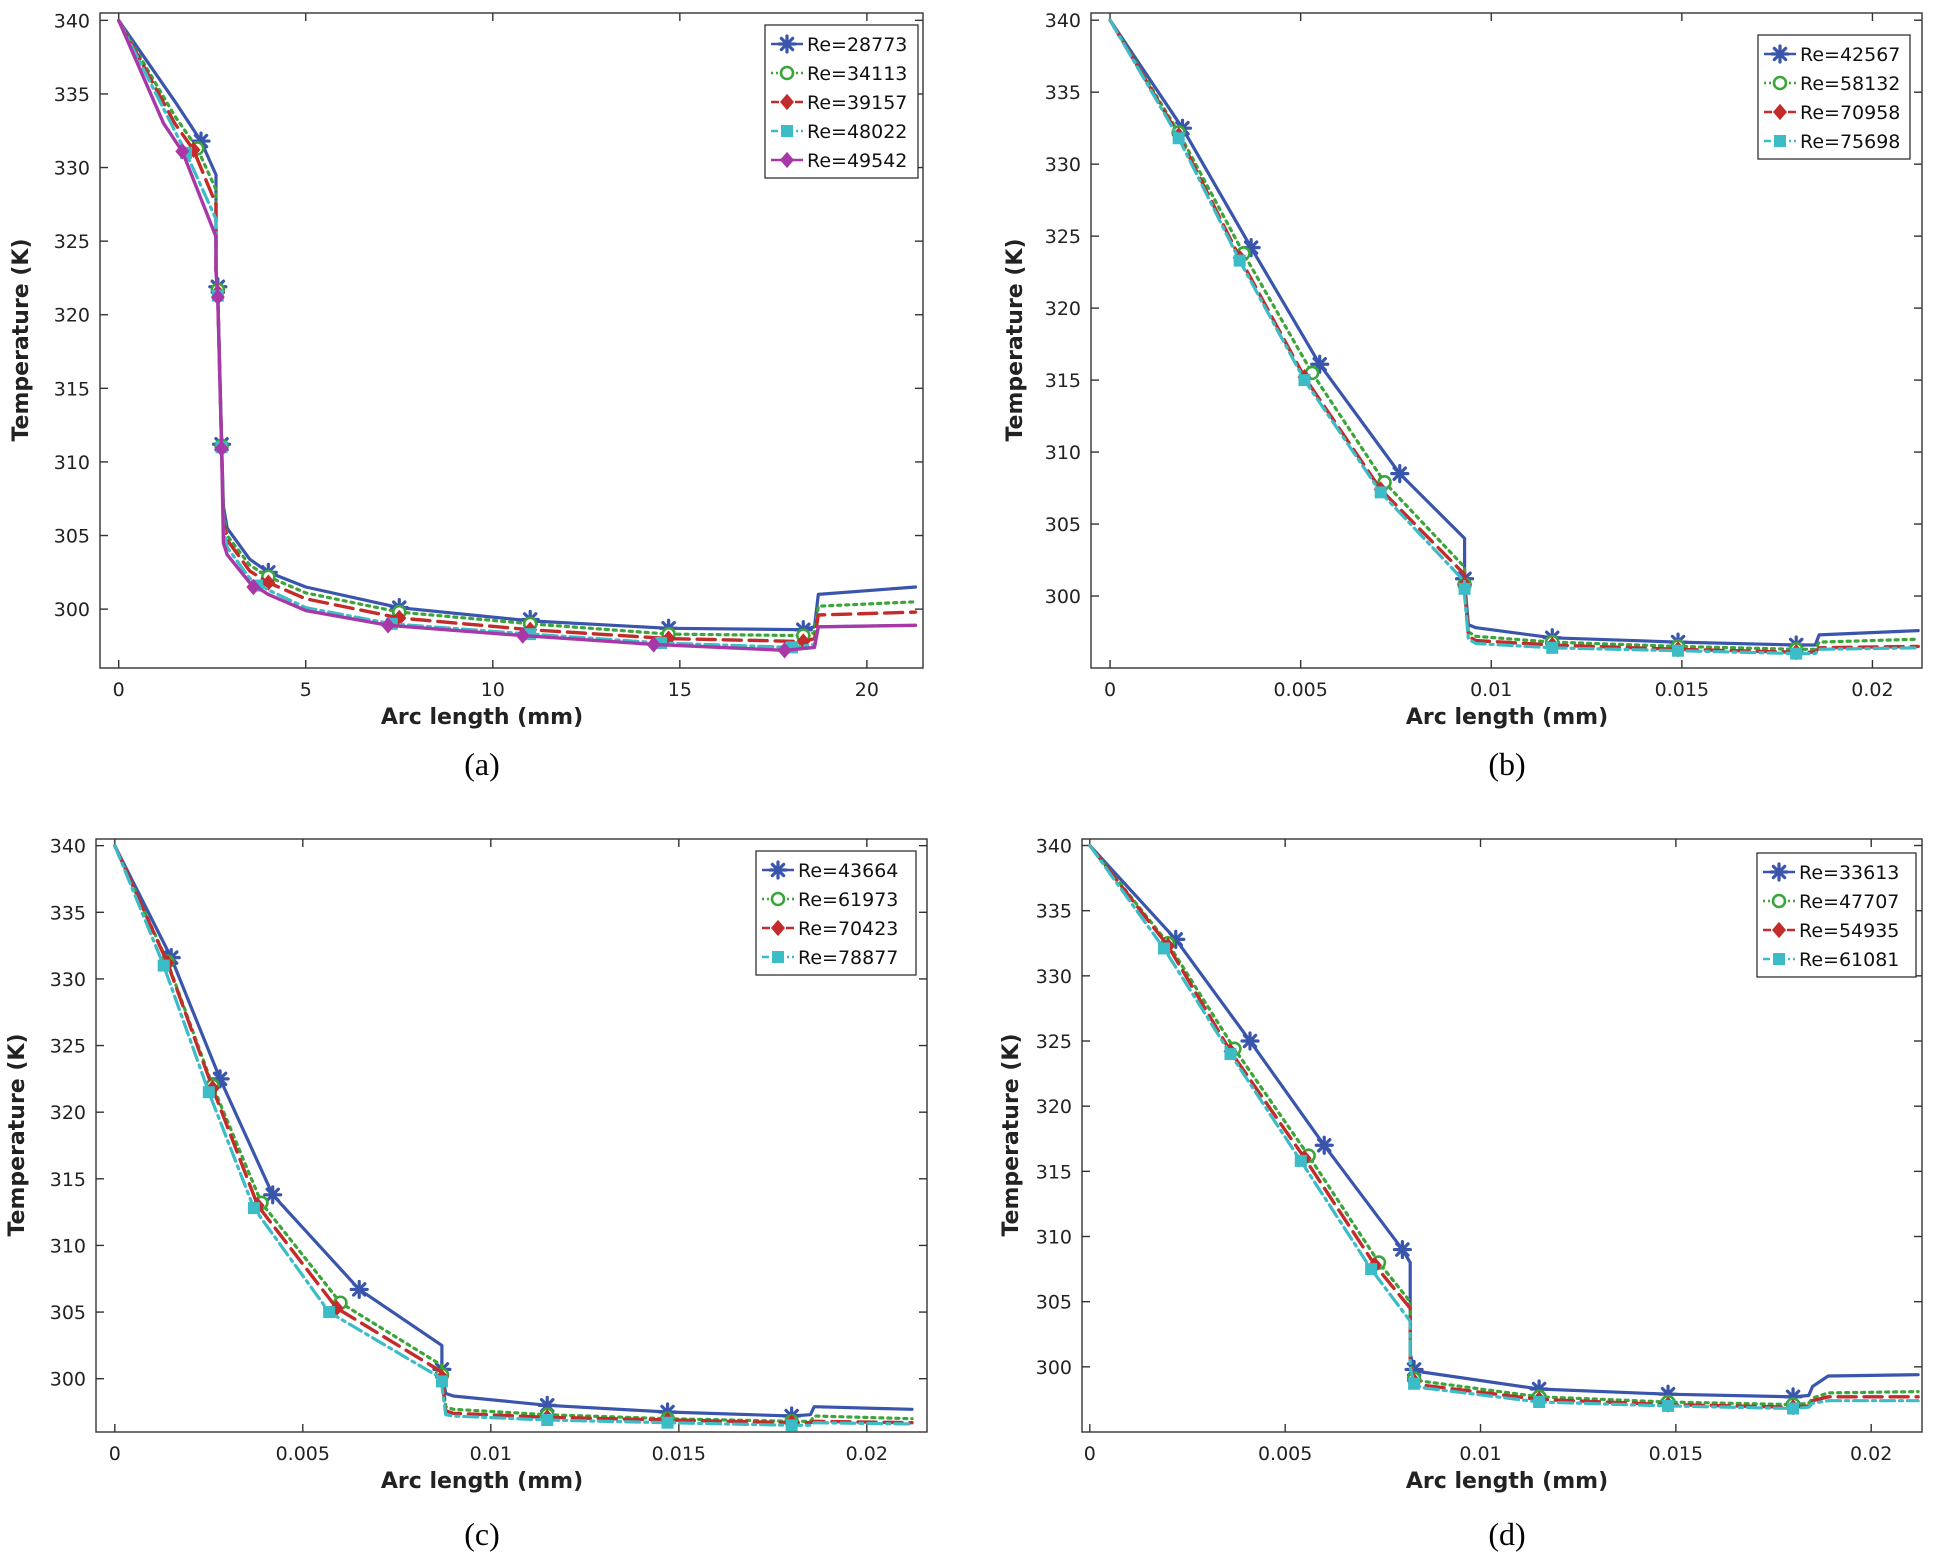 Image resolution: width=1938 pixels, height=1554 pixels. What do you see at coordinates (867, 690) in the screenshot?
I see `x-tick-label: 20` at bounding box center [867, 690].